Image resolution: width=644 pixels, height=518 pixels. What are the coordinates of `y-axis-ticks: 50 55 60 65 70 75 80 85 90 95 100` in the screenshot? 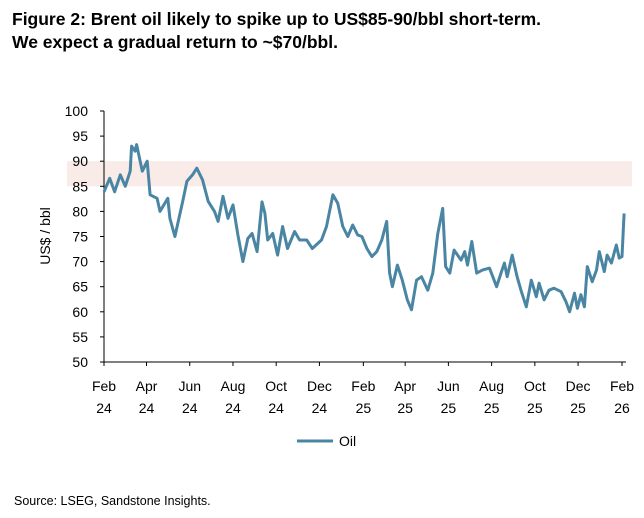 It's located at (84, 236).